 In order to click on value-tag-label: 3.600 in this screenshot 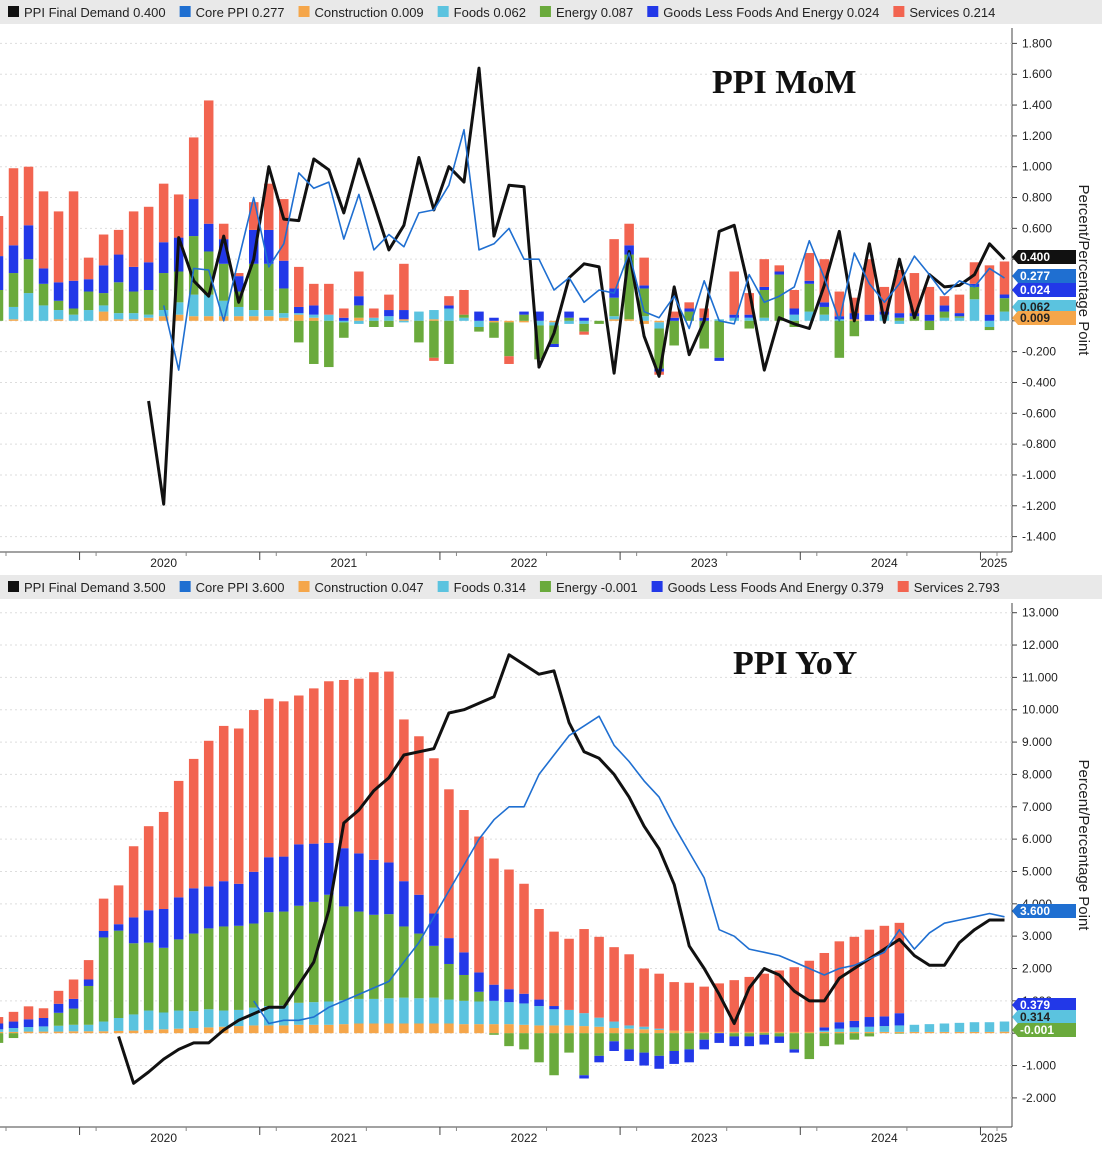, I will do `click(1035, 911)`.